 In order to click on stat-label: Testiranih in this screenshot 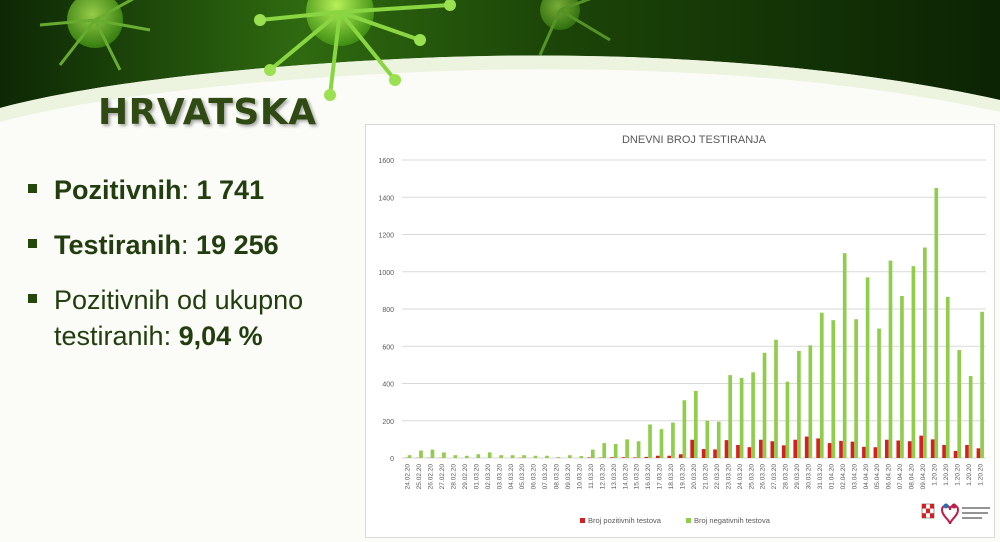, I will do `click(118, 245)`.